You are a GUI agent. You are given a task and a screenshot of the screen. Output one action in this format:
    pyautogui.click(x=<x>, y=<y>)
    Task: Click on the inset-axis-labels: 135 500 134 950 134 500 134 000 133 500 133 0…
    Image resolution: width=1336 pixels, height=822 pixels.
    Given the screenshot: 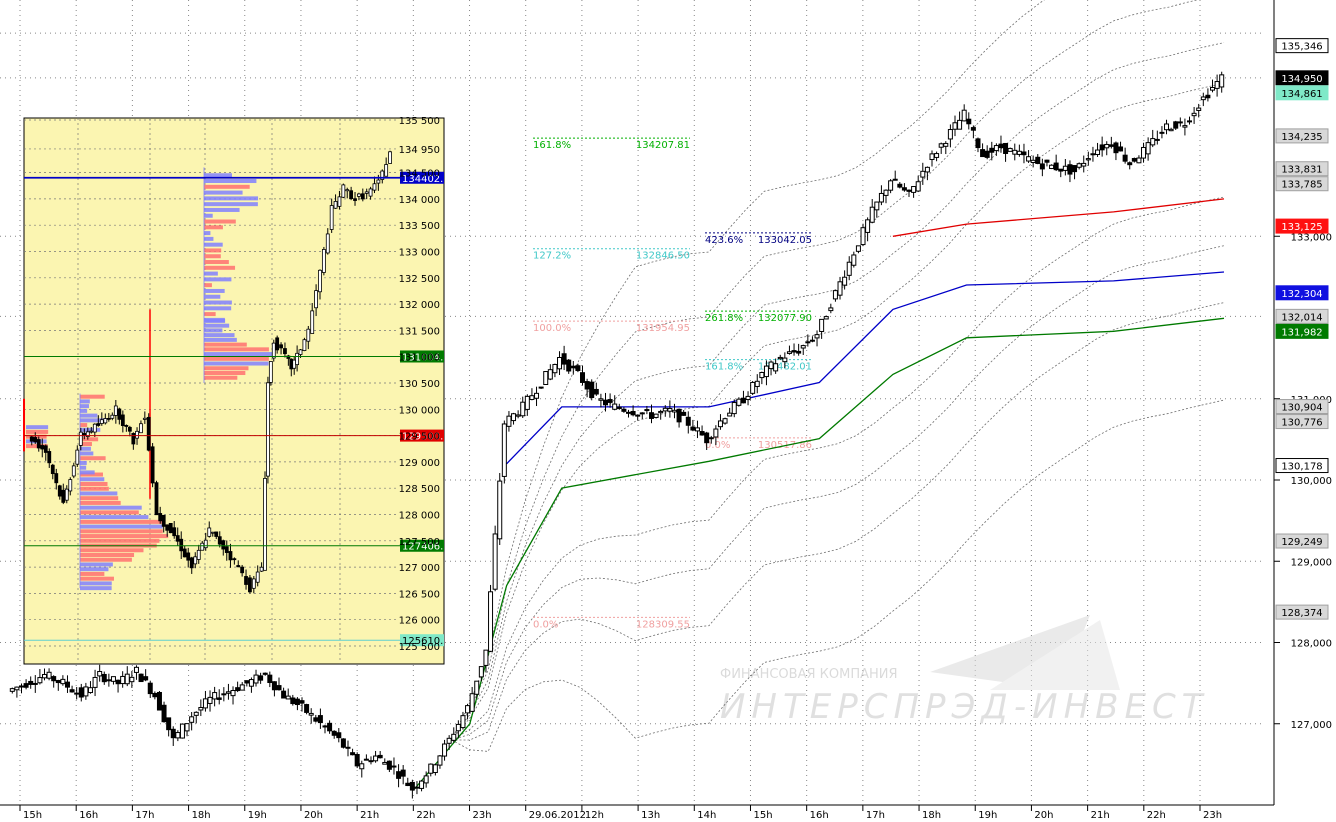 What is the action you would take?
    pyautogui.click(x=419, y=384)
    